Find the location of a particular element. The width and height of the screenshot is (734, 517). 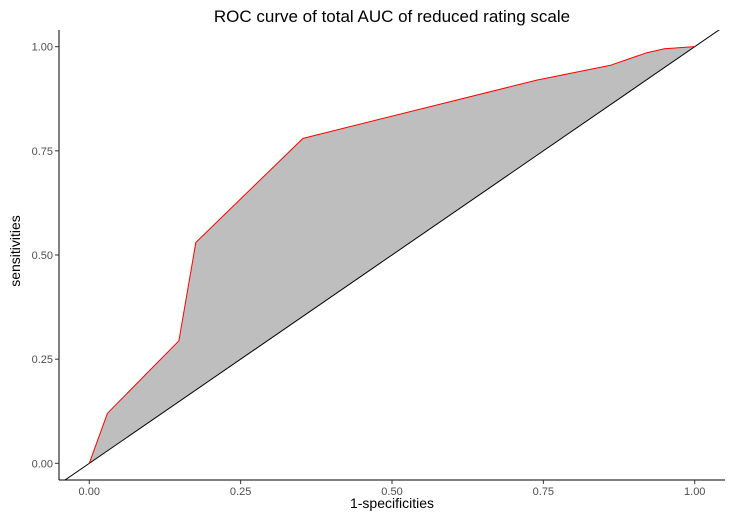

y-tick-label: 0.50 is located at coordinates (42, 256).